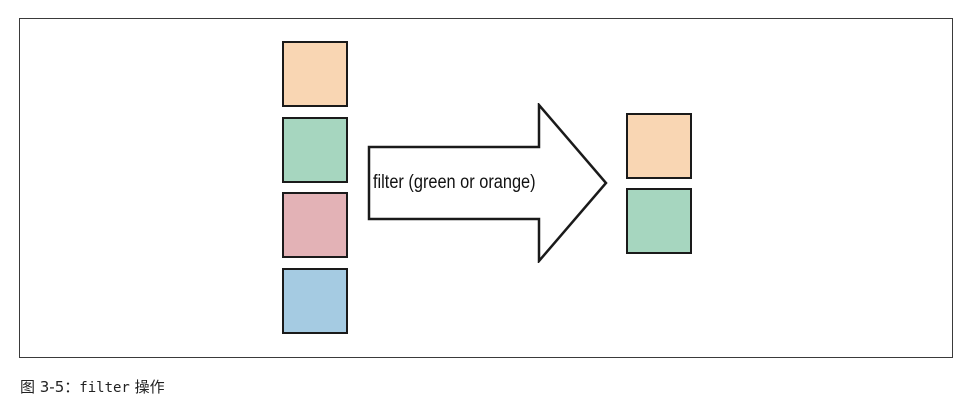  I want to click on figure-caption: 图 3-5：filter 操作, so click(92, 387).